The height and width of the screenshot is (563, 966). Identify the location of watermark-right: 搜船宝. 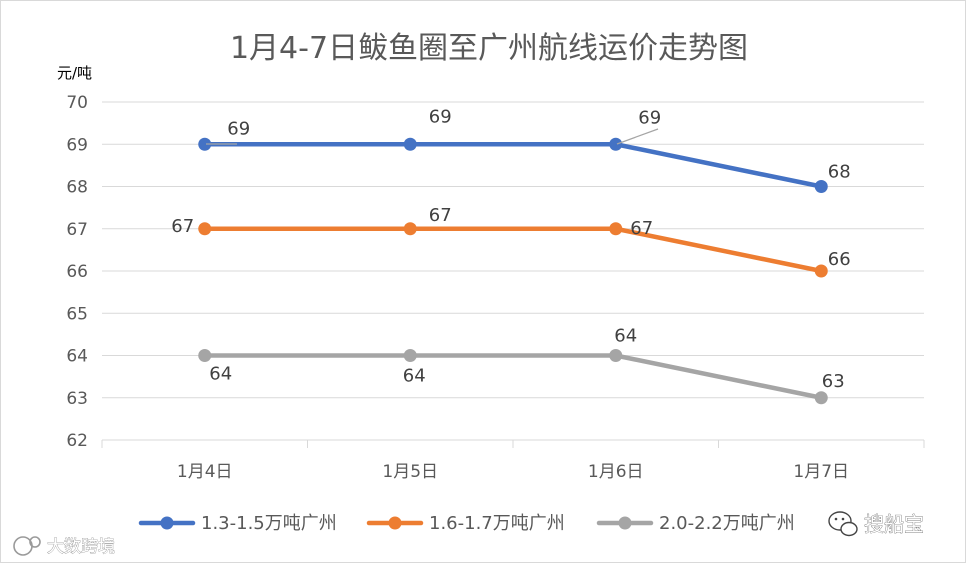
(876, 524).